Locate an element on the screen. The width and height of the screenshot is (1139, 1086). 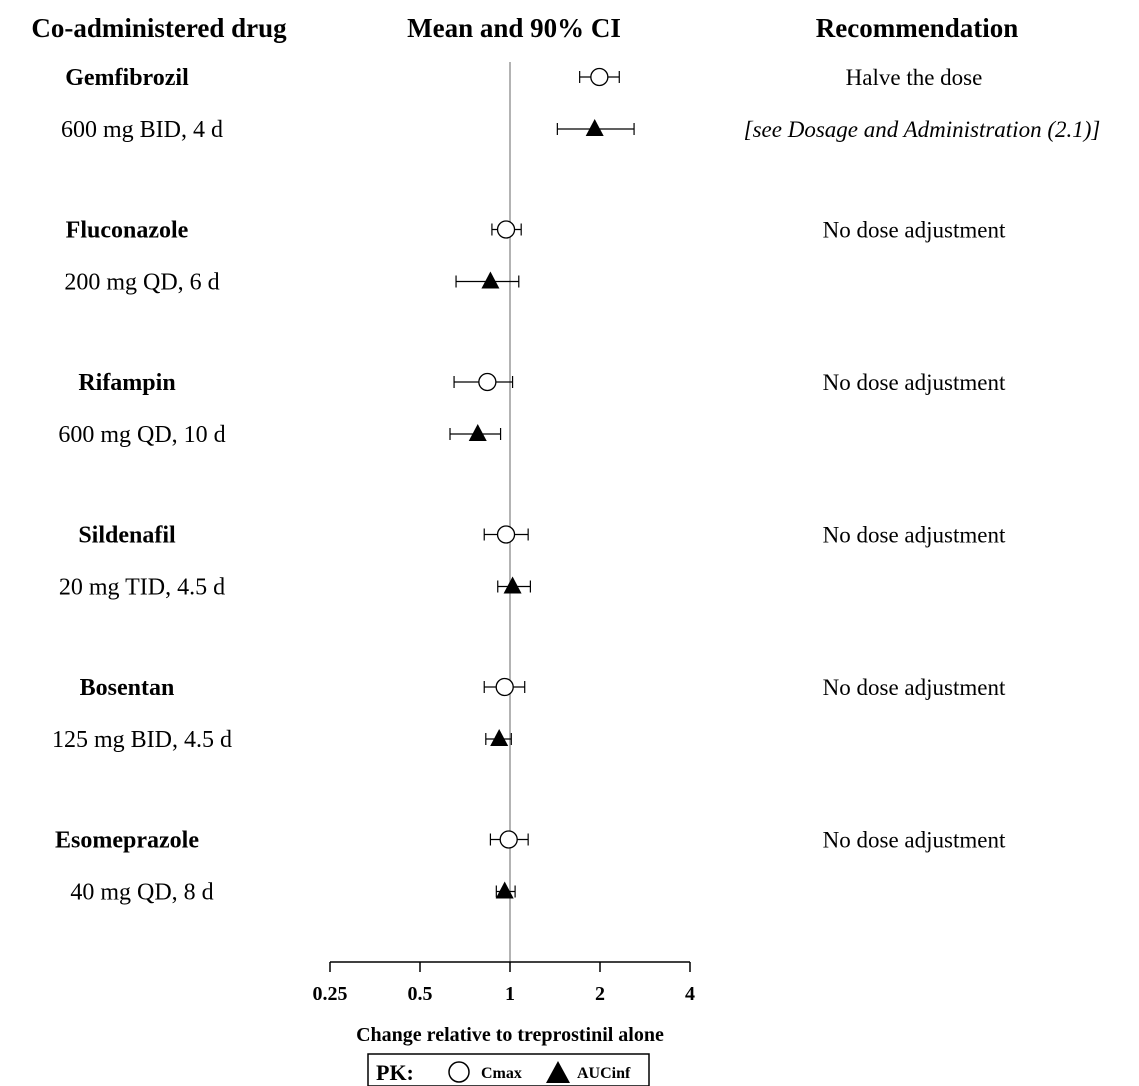
legend: PK: Cmax AUCinf is located at coordinates (508, 1069).